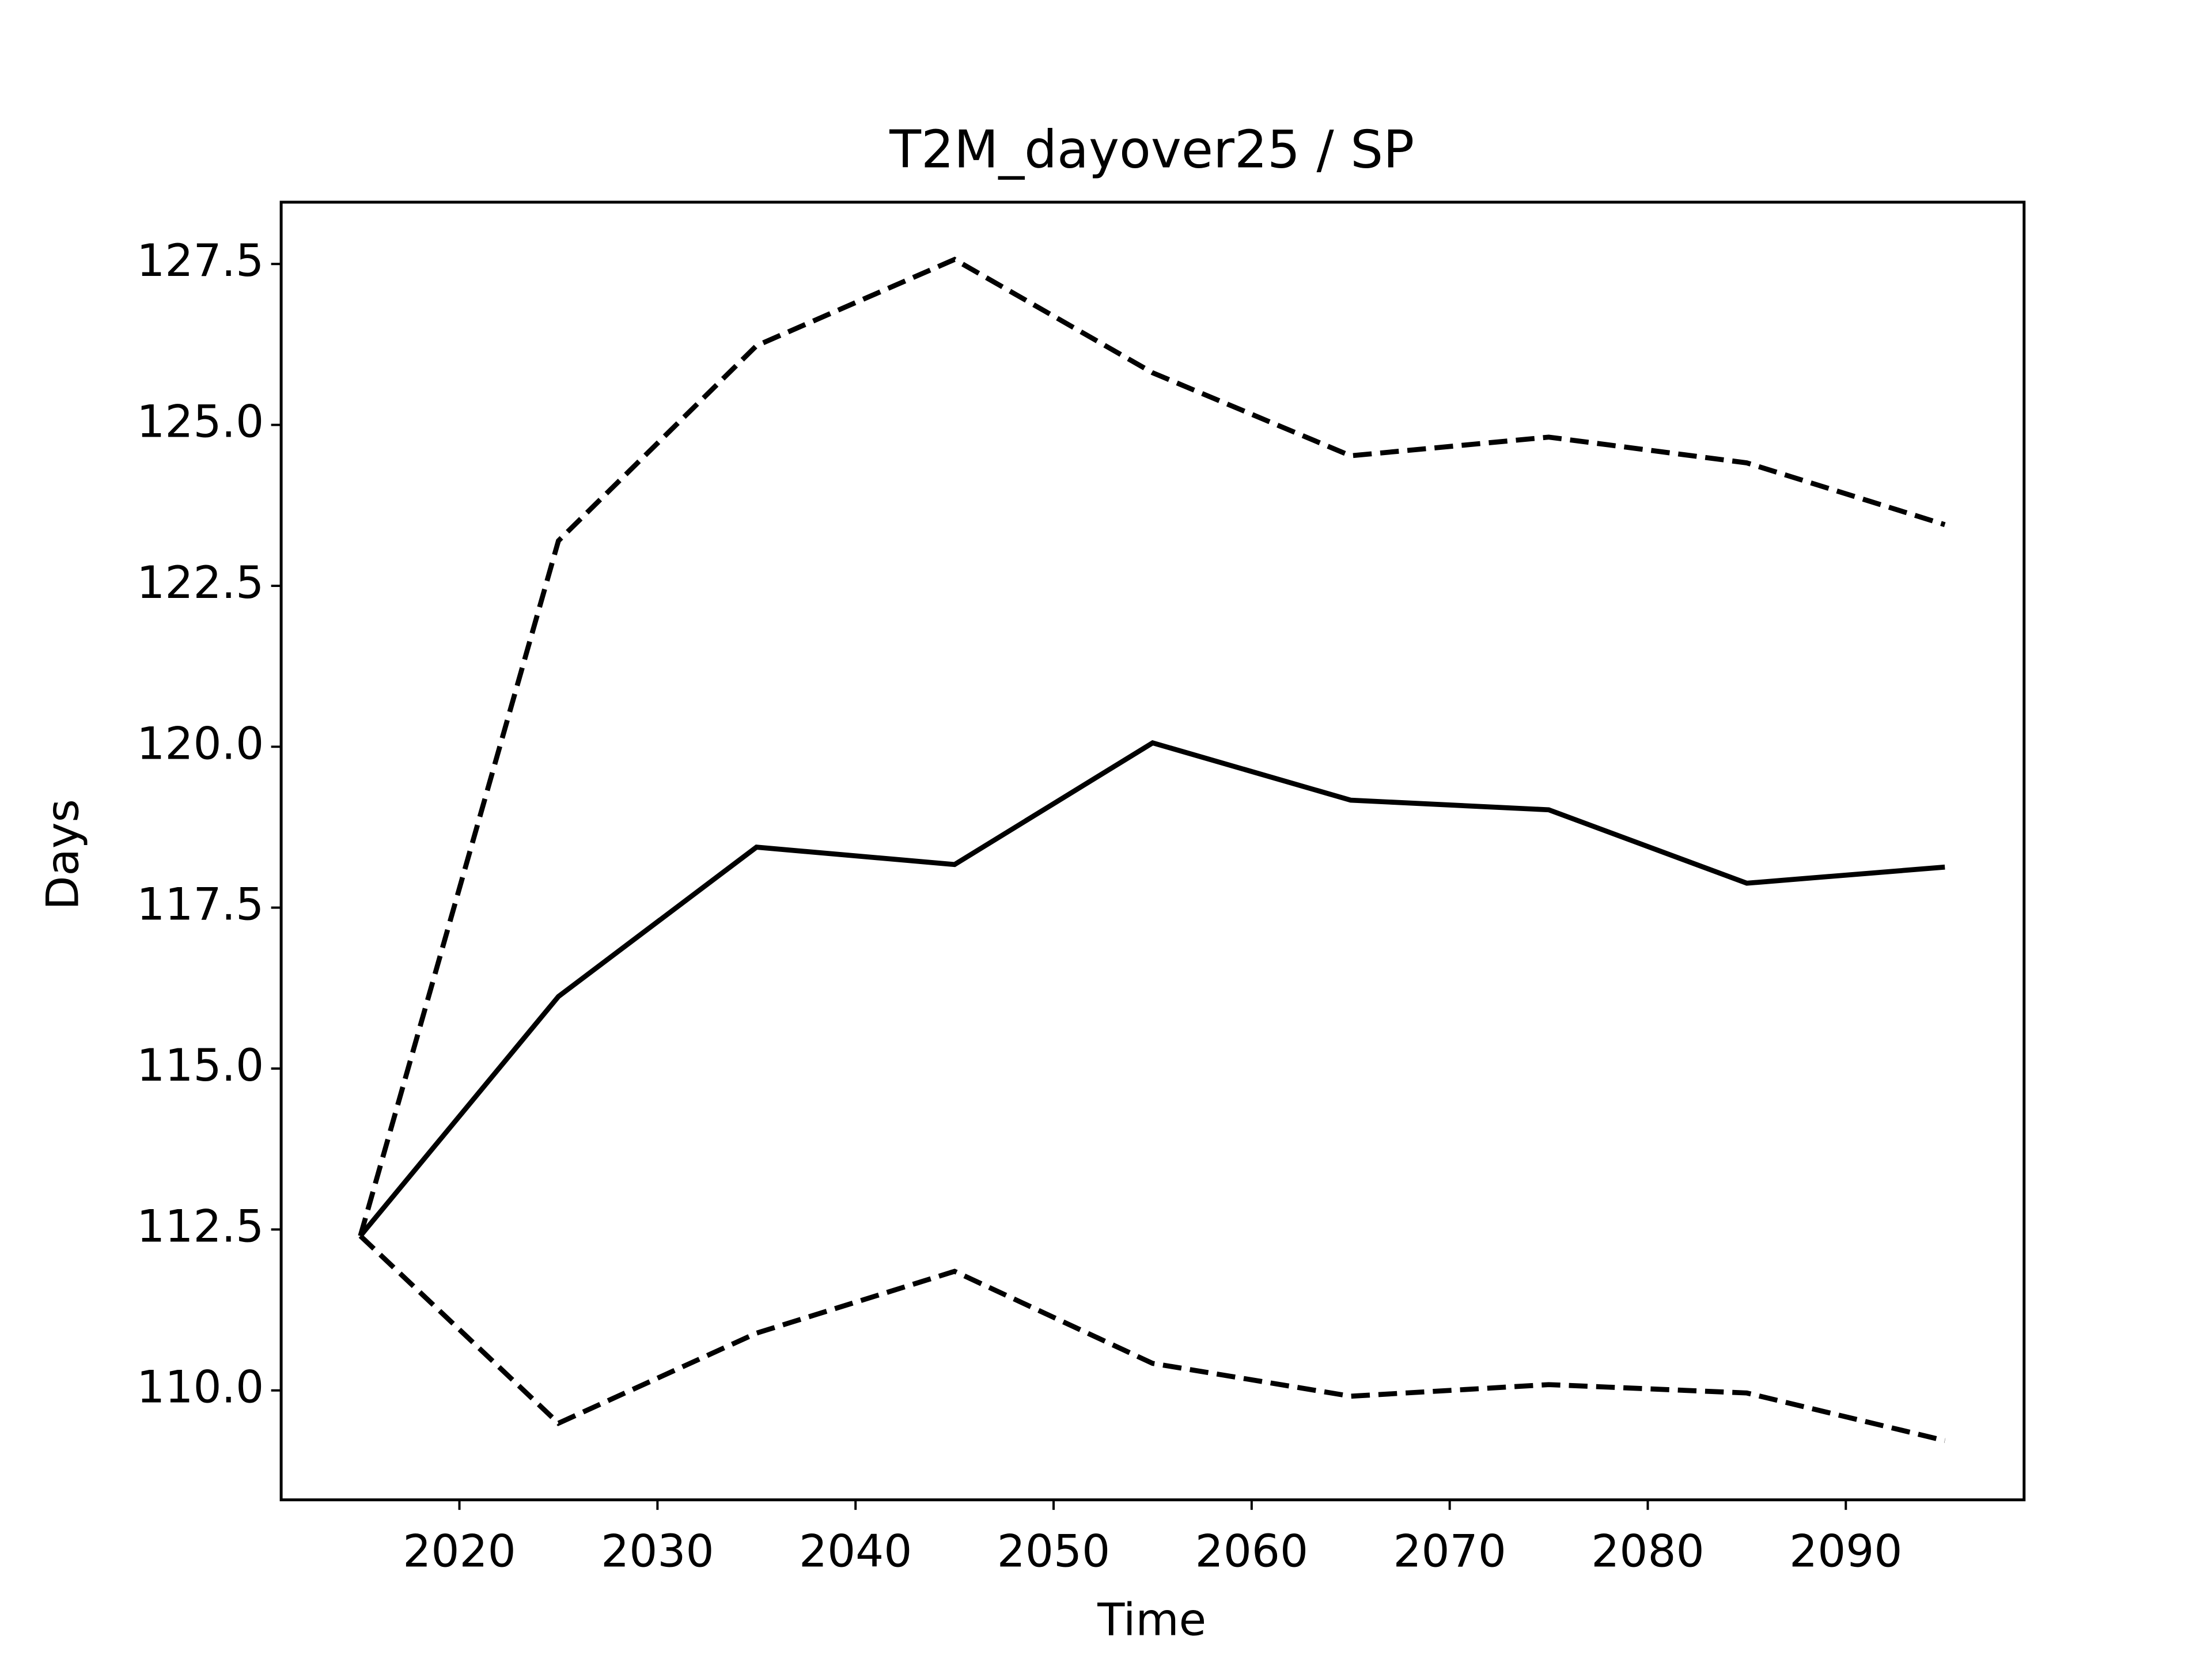 The width and height of the screenshot is (2212, 1659). I want to click on x-tick-label: 2080, so click(1647, 1551).